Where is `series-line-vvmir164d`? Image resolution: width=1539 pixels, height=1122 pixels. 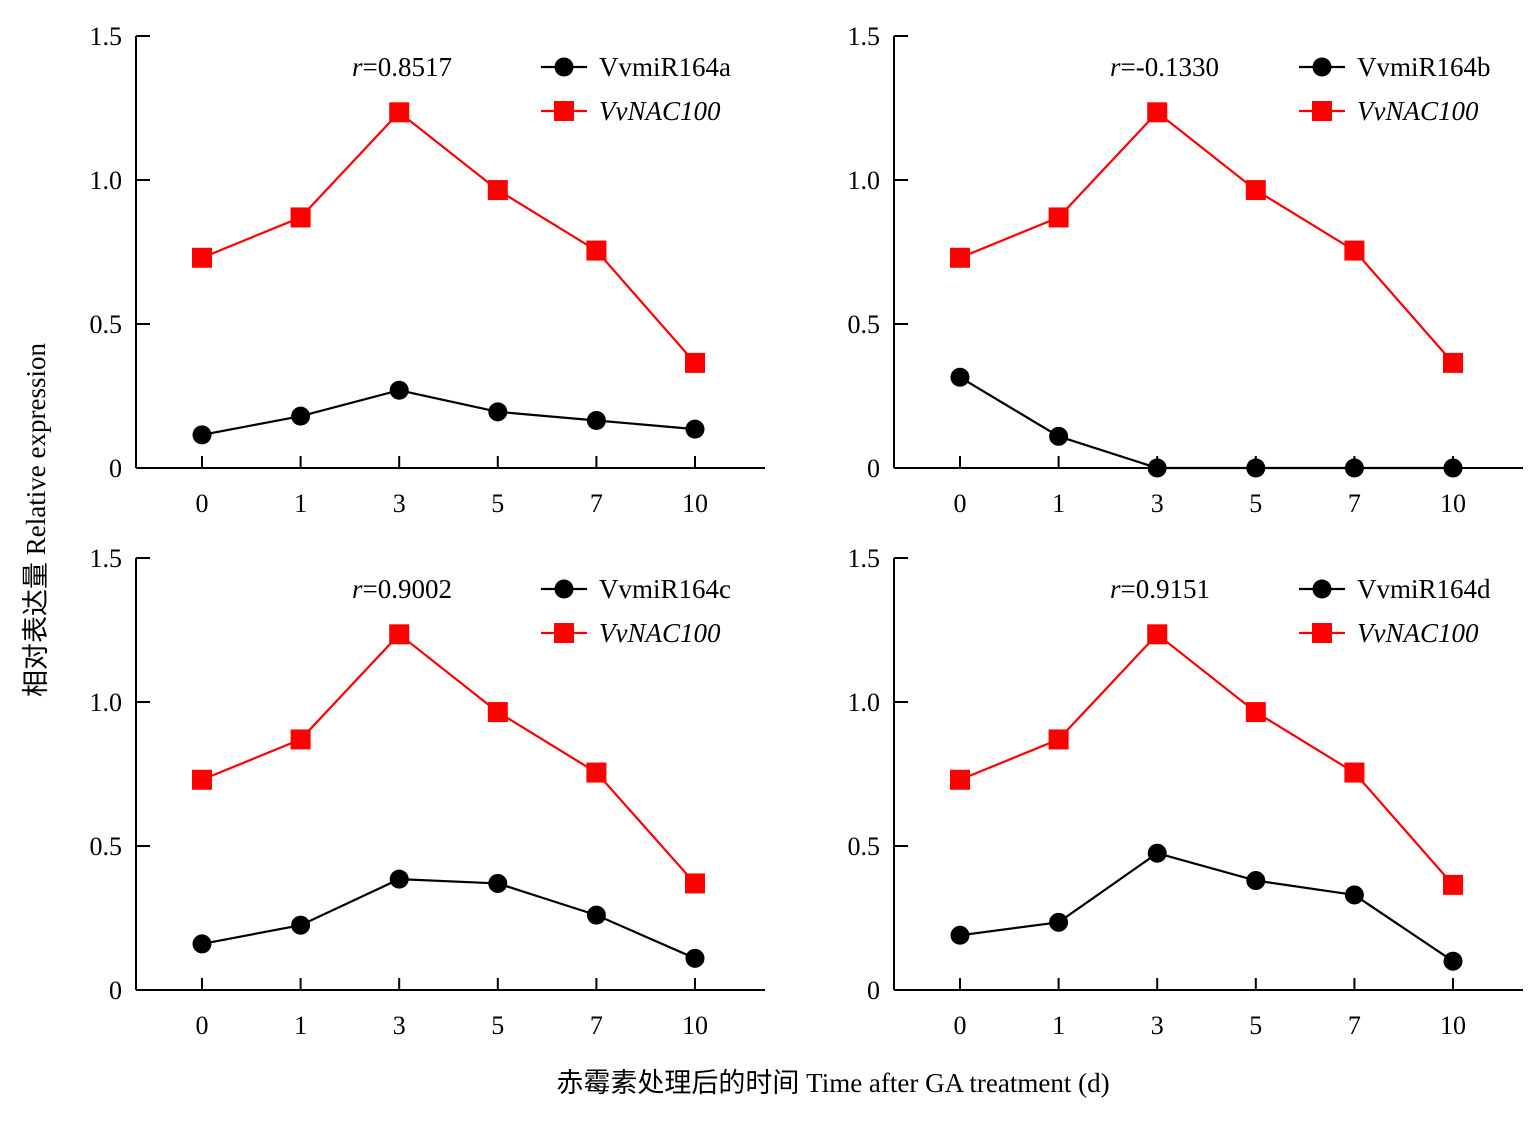
series-line-vvmir164d is located at coordinates (1206, 907).